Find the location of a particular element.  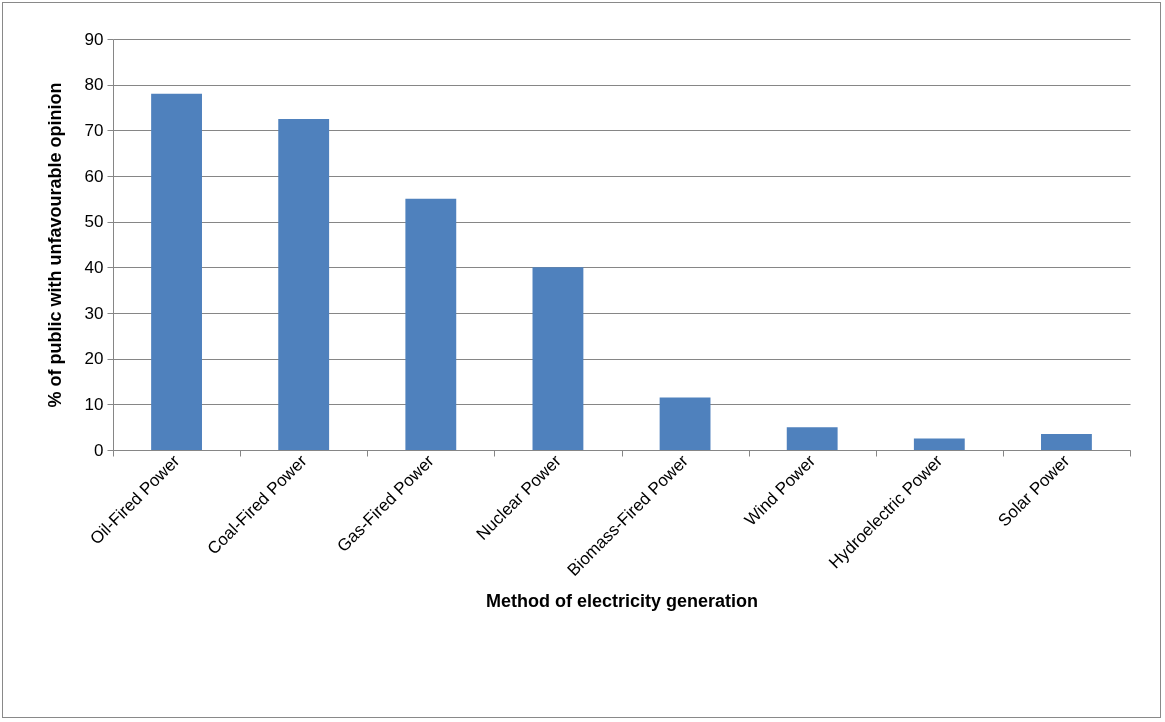

y-tick-label: 40 is located at coordinates (94, 267).